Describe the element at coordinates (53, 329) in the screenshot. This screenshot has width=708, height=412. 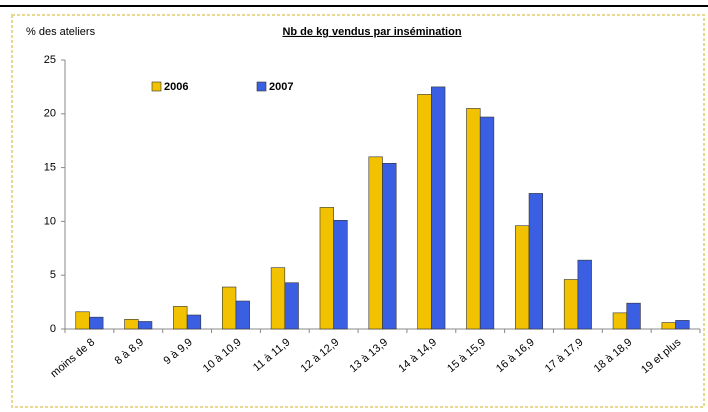
I see `y-tick-label: 0` at that location.